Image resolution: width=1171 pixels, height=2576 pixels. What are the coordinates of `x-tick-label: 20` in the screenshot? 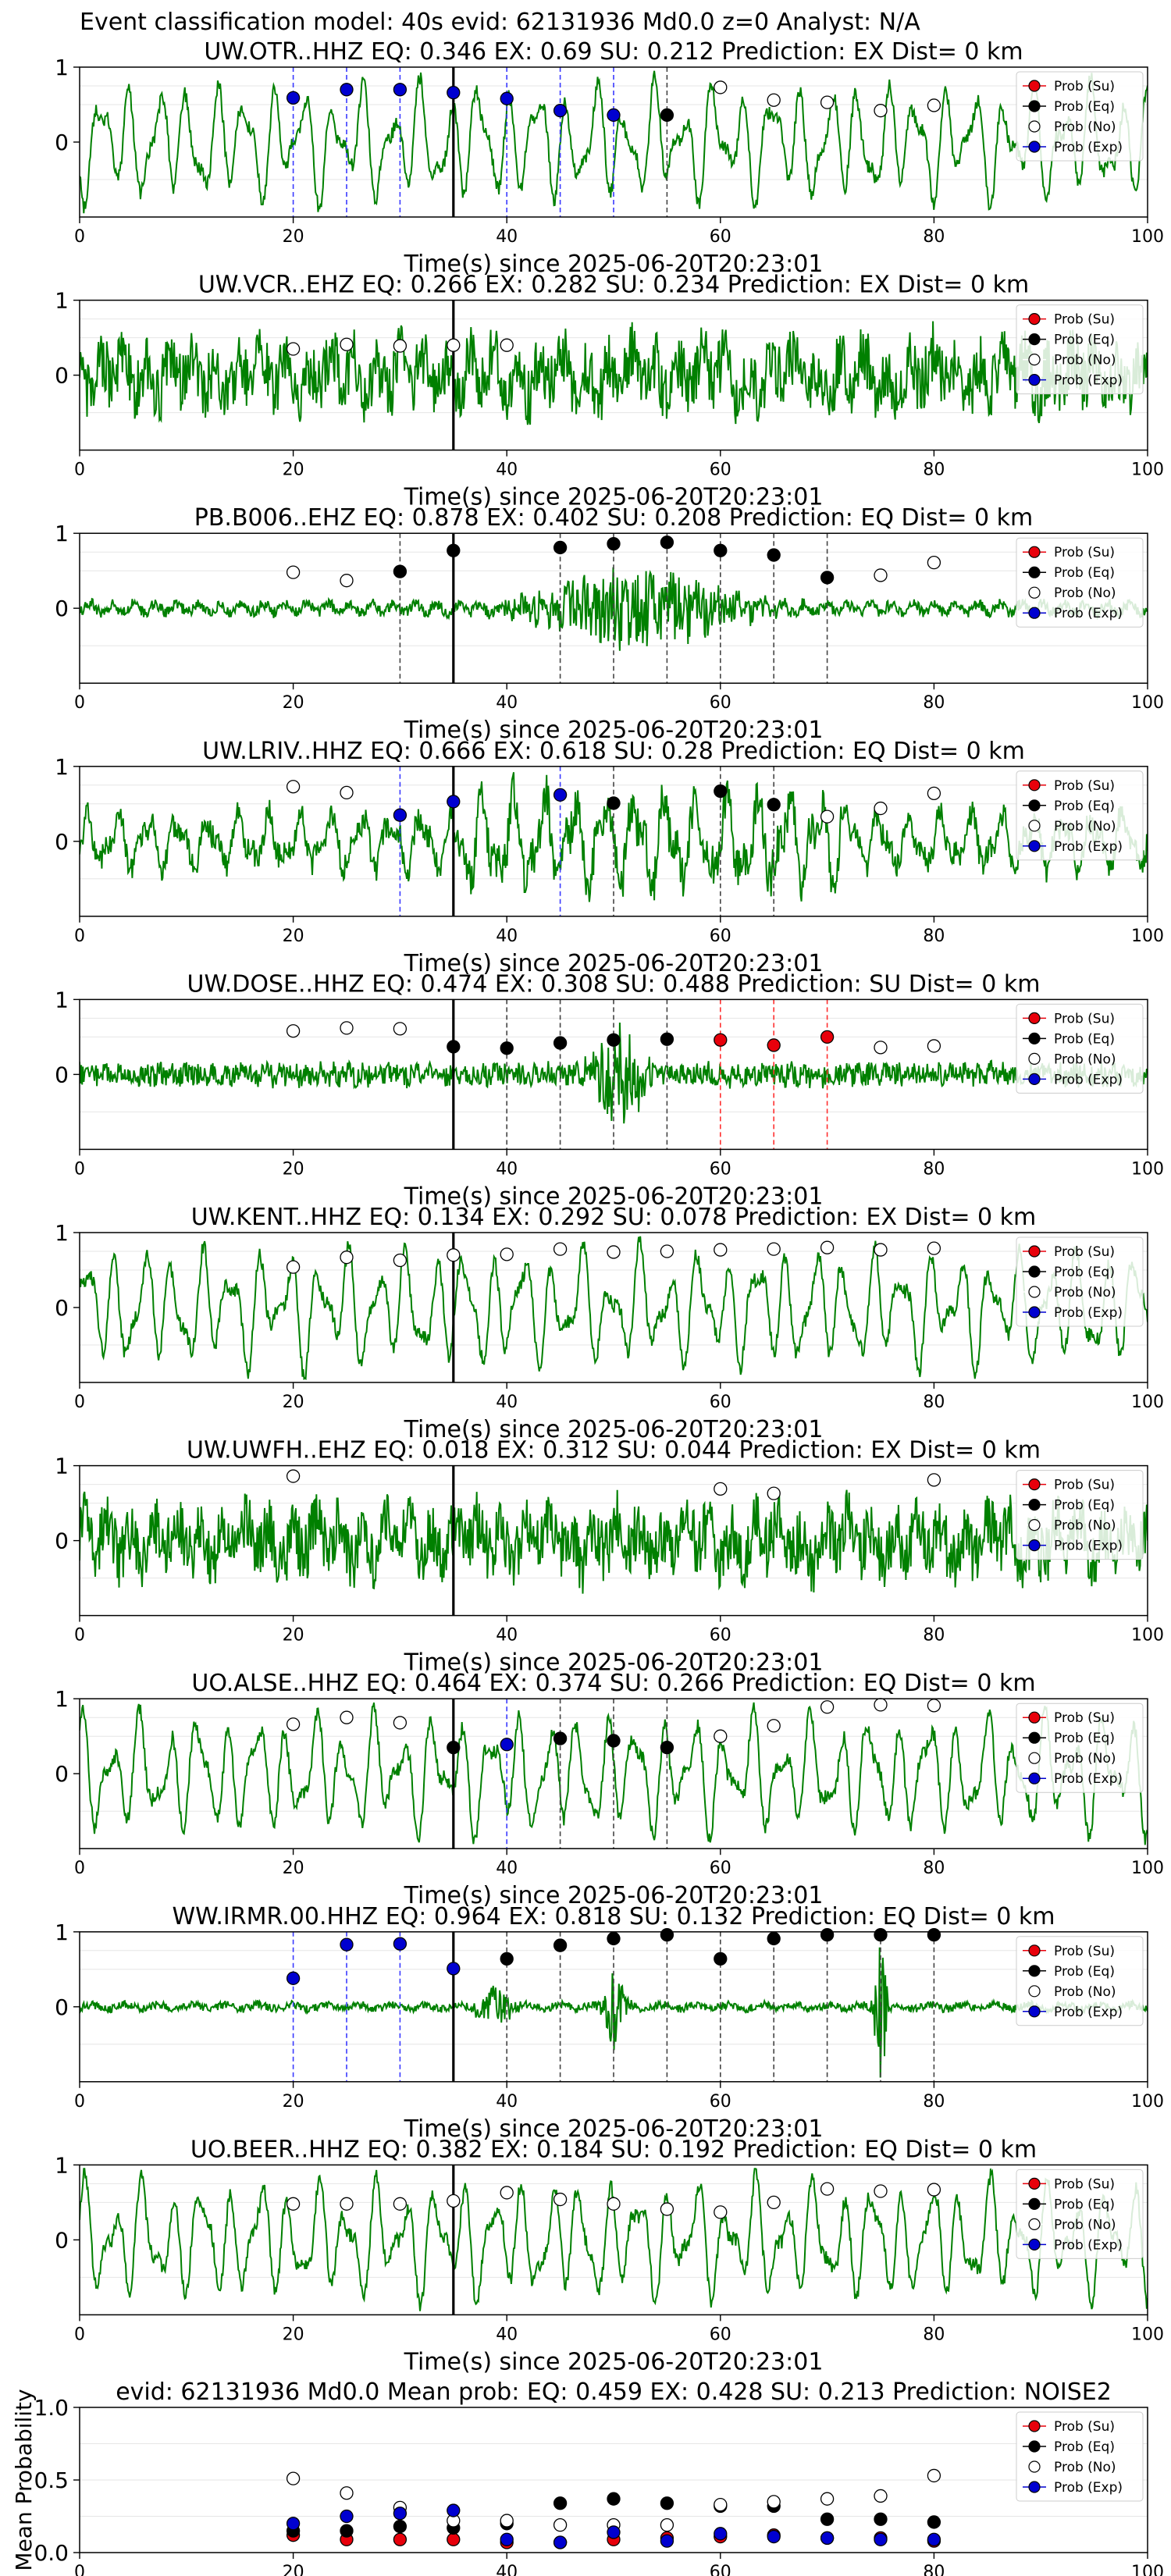 It's located at (293, 2334).